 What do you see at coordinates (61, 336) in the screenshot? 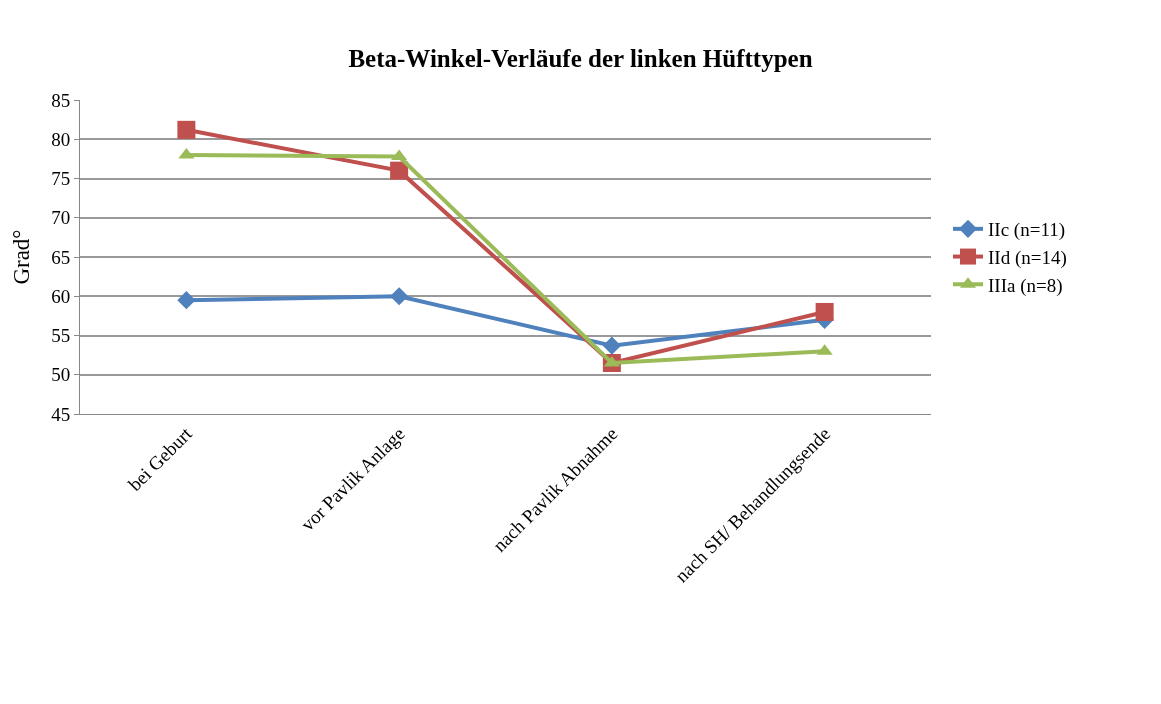
I see `y-tick-label: 55` at bounding box center [61, 336].